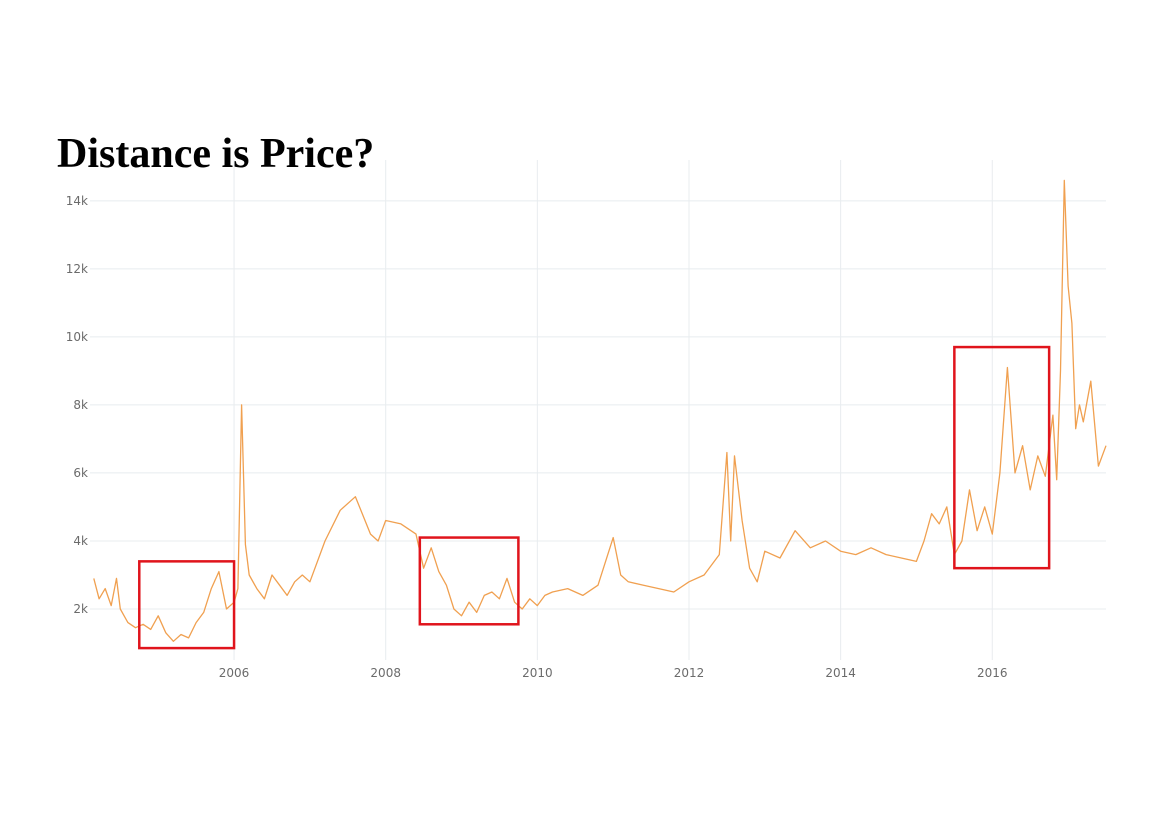 This screenshot has width=1170, height=827. What do you see at coordinates (77, 337) in the screenshot?
I see `y-tick-label: 10k` at bounding box center [77, 337].